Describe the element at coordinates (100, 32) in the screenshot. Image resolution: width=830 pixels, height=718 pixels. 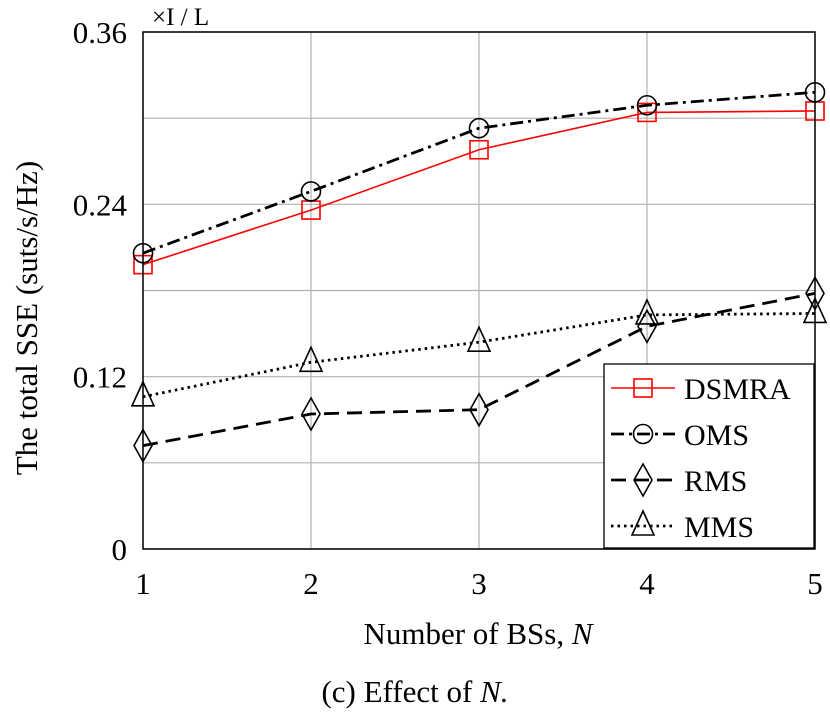
I see `y-tick-label: 0.36` at that location.